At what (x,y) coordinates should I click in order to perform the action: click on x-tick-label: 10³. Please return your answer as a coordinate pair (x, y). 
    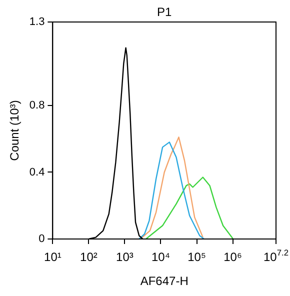
    Looking at the image, I should click on (125, 257).